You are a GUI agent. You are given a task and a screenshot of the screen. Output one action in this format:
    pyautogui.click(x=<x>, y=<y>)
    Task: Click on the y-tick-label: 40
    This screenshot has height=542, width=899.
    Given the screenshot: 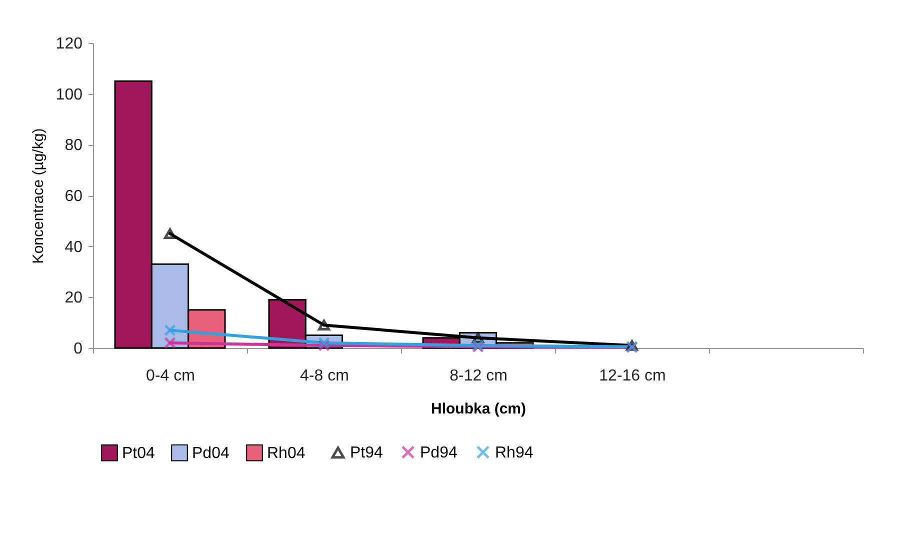 What is the action you would take?
    pyautogui.click(x=73, y=247)
    